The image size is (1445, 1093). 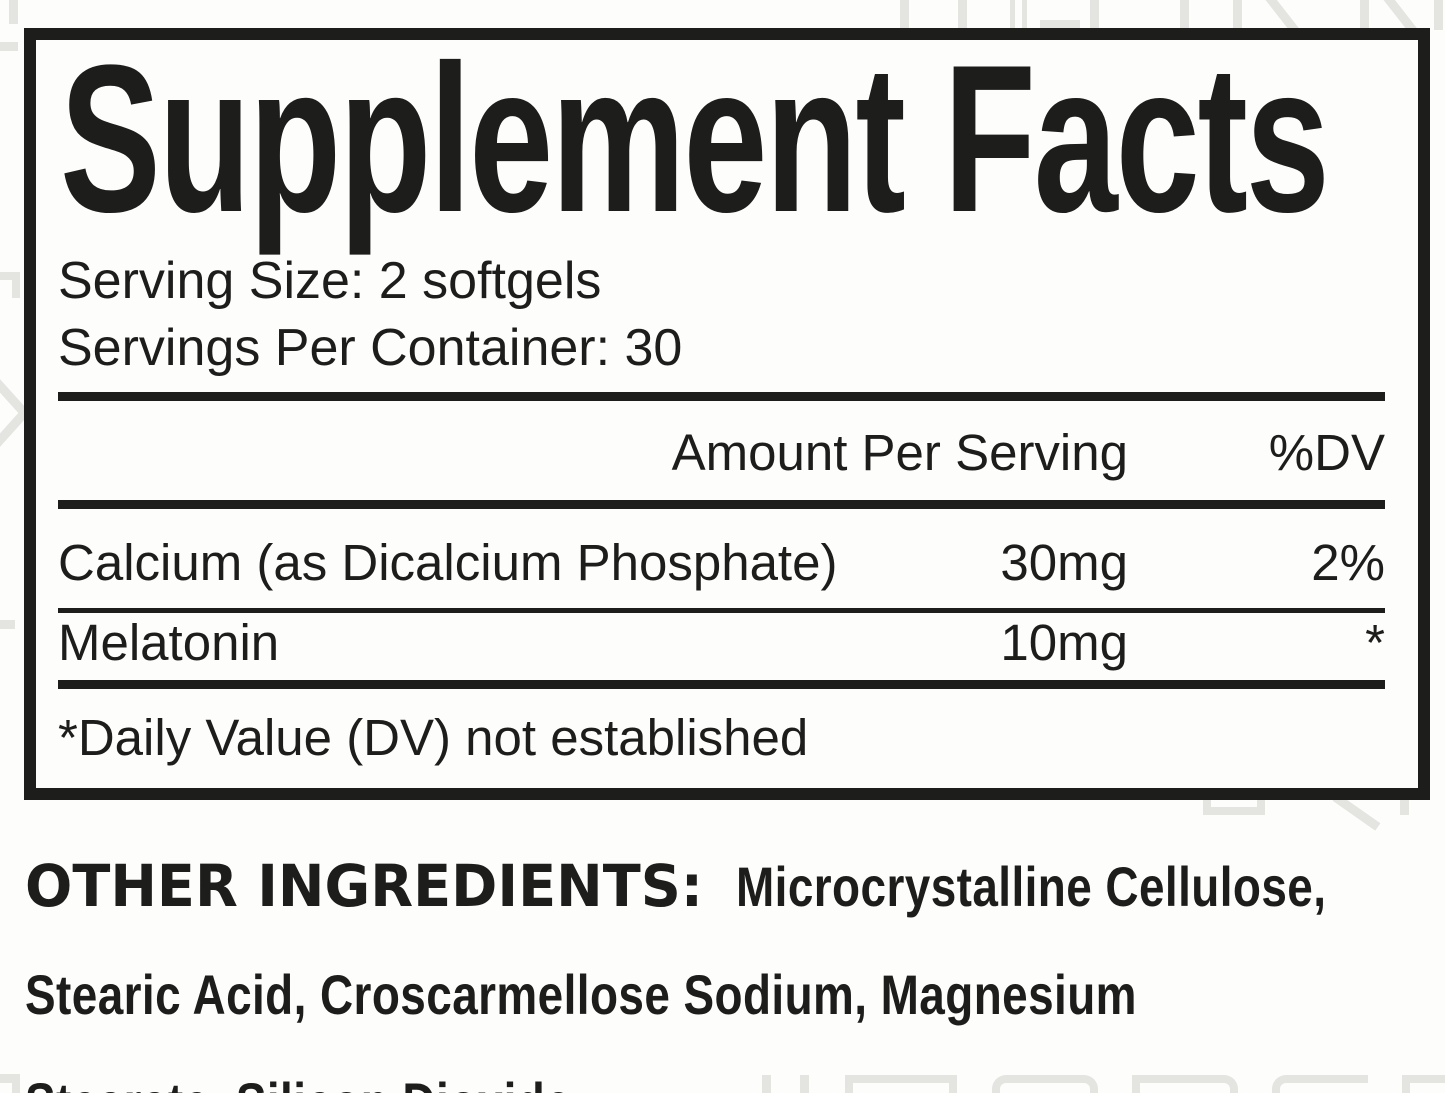 What do you see at coordinates (721, 642) in the screenshot?
I see `table-row: Melatonin 10mg *` at bounding box center [721, 642].